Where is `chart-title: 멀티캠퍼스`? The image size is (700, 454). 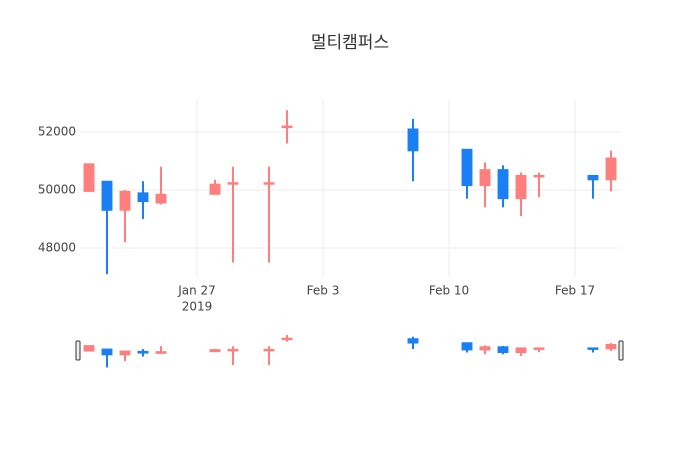 chart-title: 멀티캠퍼스 is located at coordinates (350, 43).